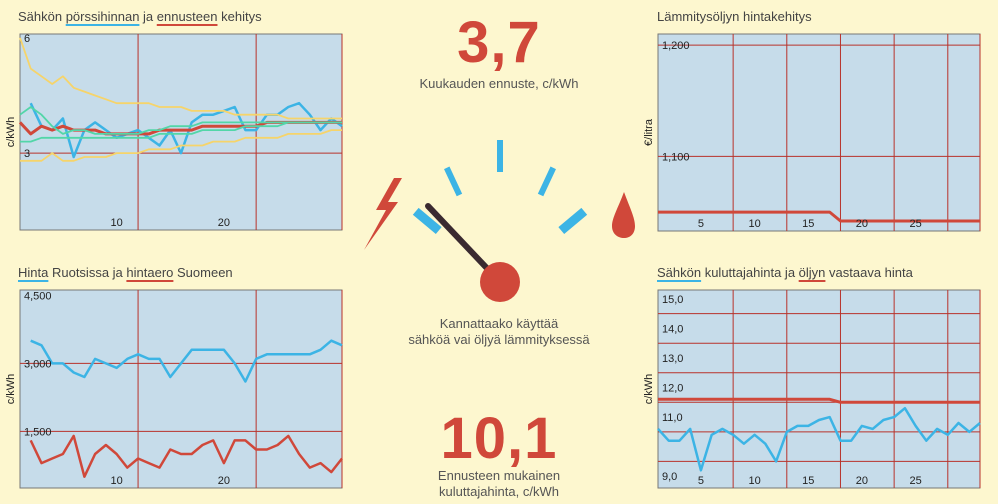 The image size is (998, 504). I want to click on y-tick-label: 13,0, so click(672, 359).